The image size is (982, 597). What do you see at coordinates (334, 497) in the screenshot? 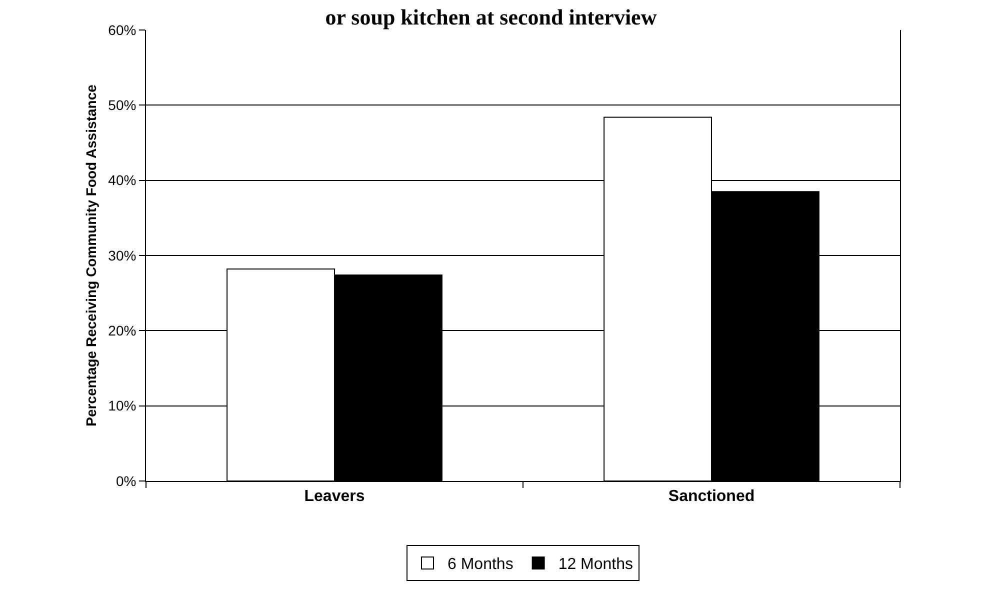
I see `x-tick-label: Leavers` at bounding box center [334, 497].